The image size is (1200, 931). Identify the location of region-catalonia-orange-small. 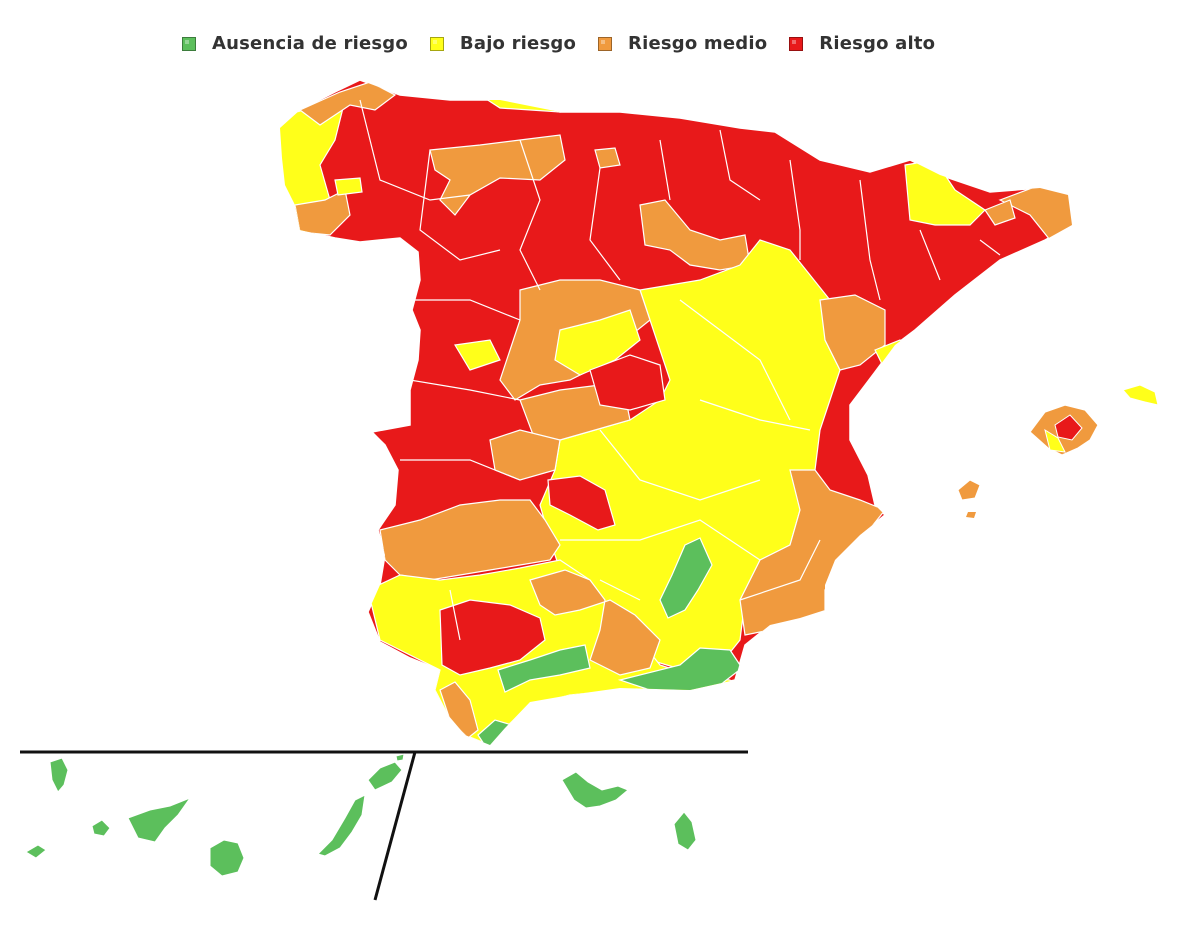
(1000, 212).